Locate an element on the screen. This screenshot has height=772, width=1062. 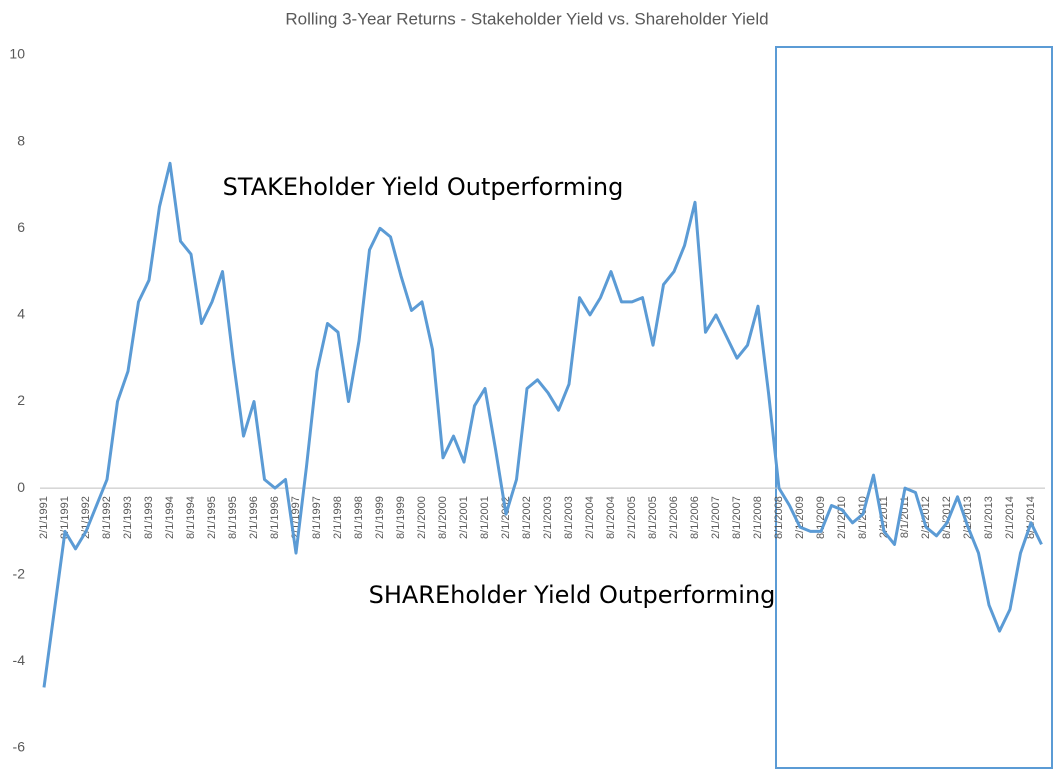
x-tick-label: 8/1/1996 is located at coordinates (275, 517).